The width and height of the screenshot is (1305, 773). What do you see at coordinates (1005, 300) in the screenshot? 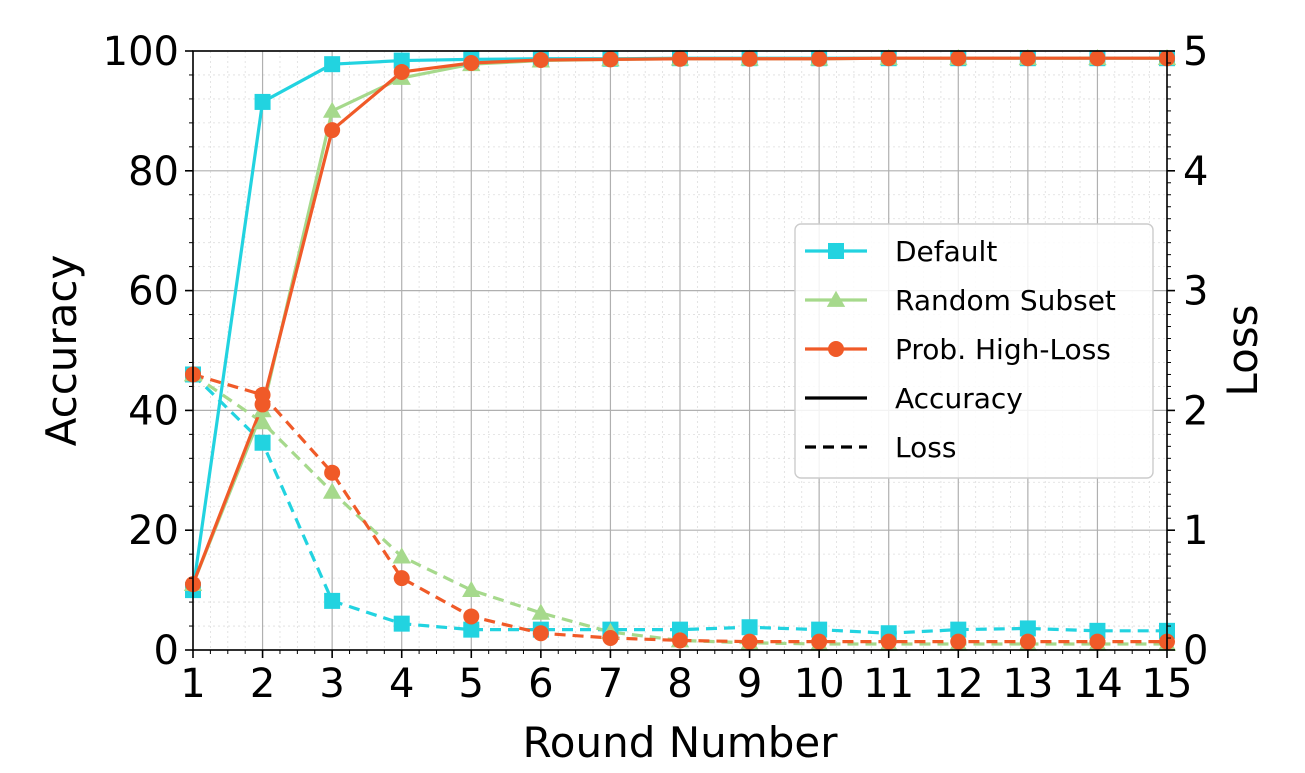
I see `legend-label: Random Subset` at bounding box center [1005, 300].